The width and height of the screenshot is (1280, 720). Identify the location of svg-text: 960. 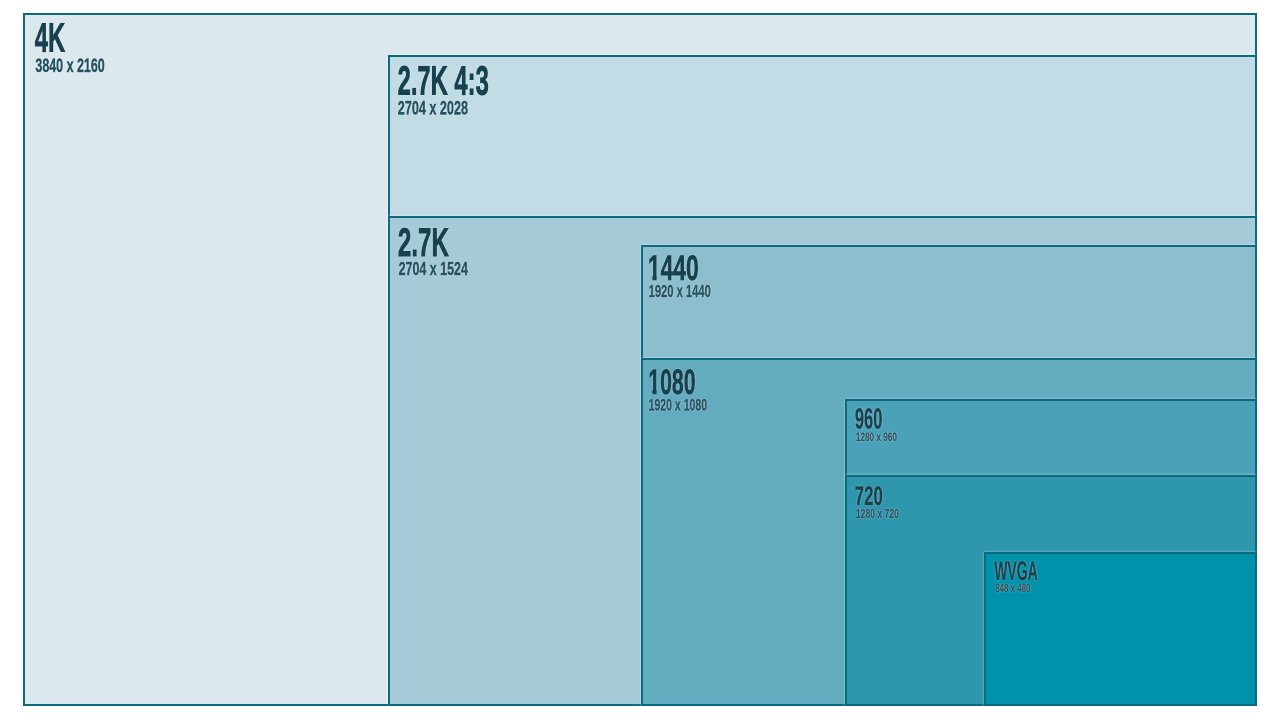
(869, 420).